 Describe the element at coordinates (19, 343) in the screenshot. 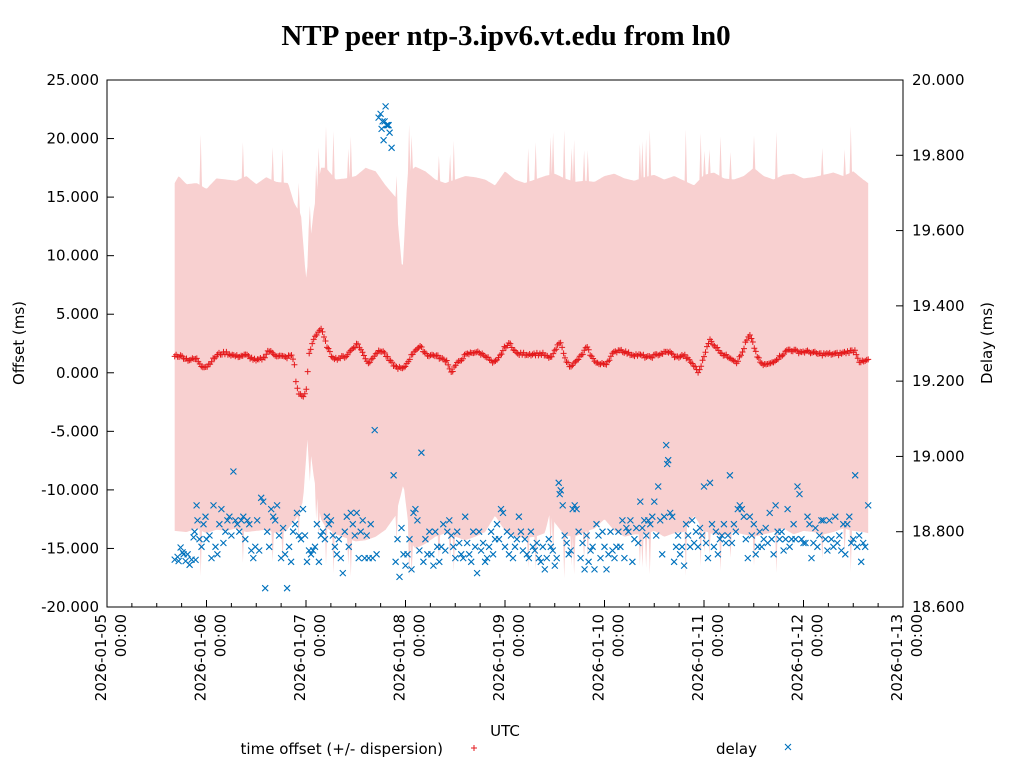

I see `y-axis-label: Offset (ms)` at that location.